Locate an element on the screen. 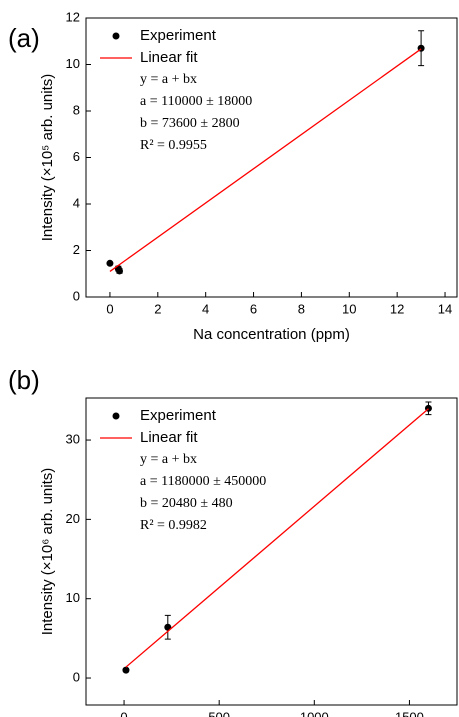  annotation: a = 110000 ± 18000 is located at coordinates (196, 101).